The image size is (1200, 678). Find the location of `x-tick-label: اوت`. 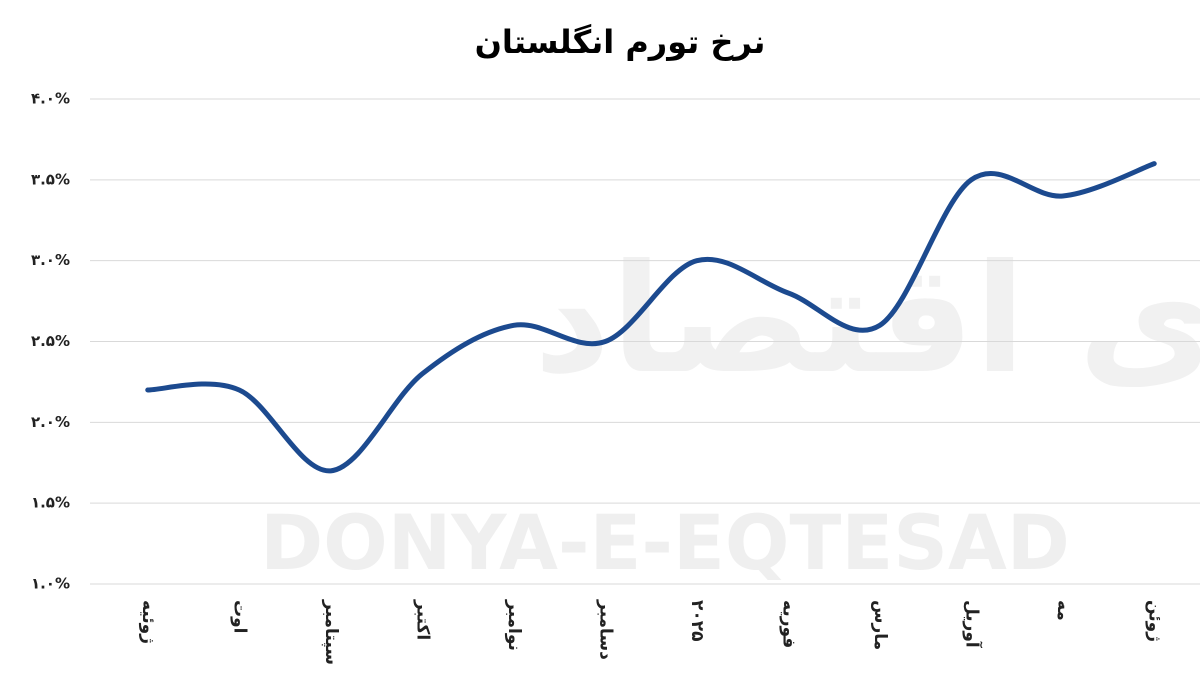

x-tick-label: اوت is located at coordinates (239, 616).